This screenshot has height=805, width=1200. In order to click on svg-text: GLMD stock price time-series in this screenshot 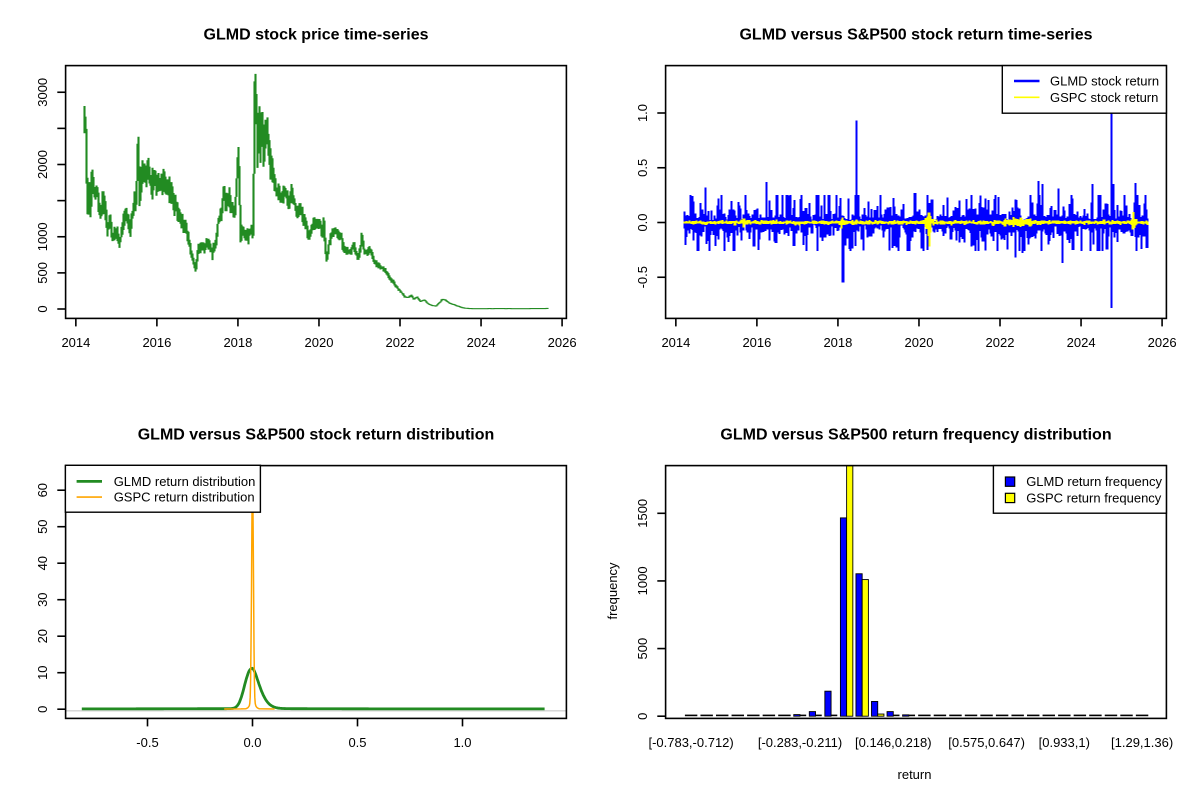, I will do `click(316, 35)`.